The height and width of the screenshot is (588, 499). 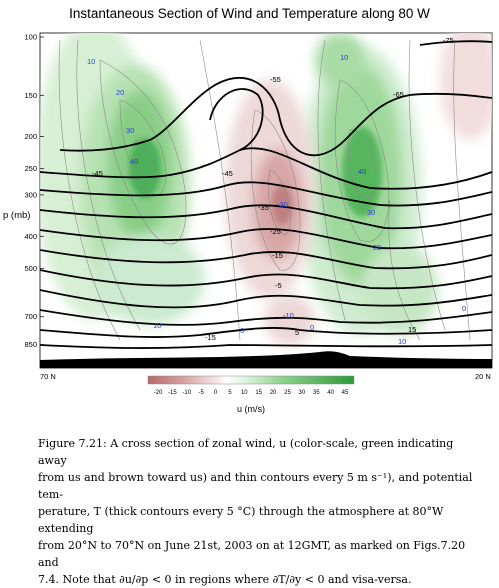 I want to click on wind-label: -30, so click(x=282, y=204).